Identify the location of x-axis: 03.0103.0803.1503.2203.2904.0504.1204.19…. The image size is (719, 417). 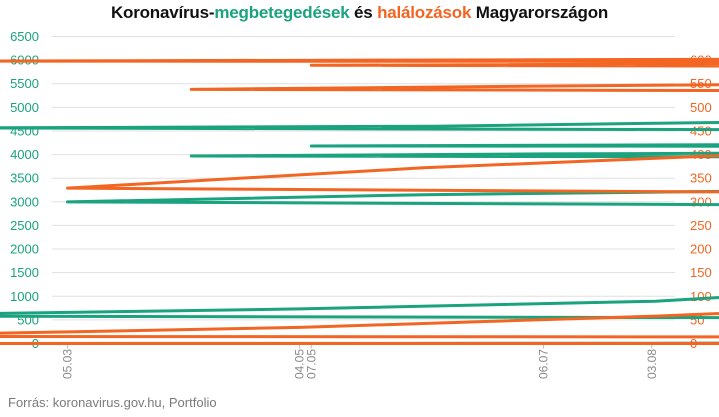
(359, 361).